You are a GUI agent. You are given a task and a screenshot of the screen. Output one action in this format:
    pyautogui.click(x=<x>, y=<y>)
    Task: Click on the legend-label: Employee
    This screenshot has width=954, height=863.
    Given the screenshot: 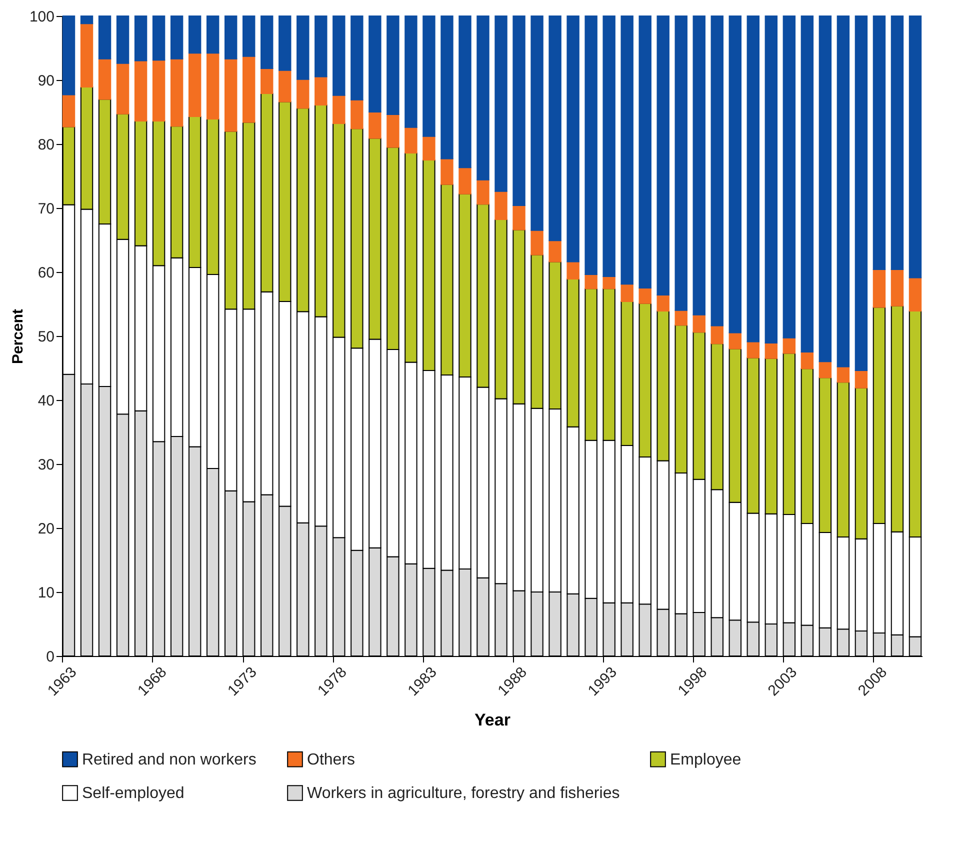 What is the action you would take?
    pyautogui.click(x=706, y=759)
    